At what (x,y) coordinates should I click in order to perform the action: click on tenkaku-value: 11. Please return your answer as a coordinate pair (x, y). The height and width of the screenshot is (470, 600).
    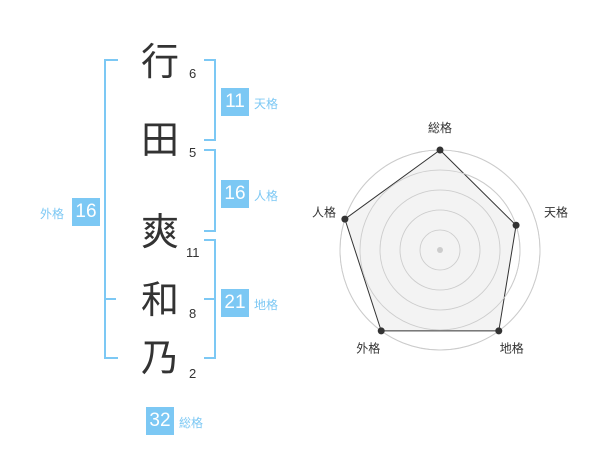
    Looking at the image, I should click on (235, 102).